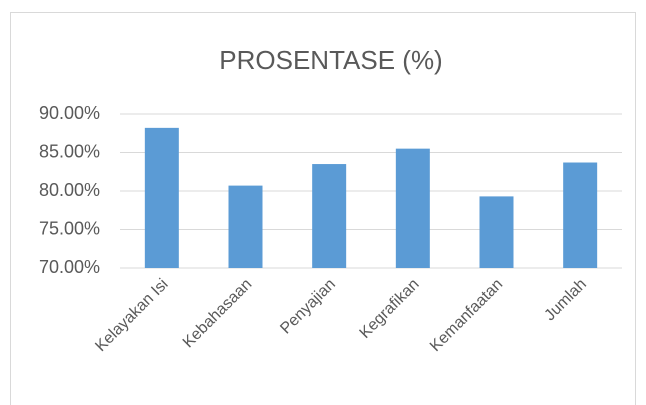  What do you see at coordinates (69, 151) in the screenshot?
I see `y-tick-label: 85.00%` at bounding box center [69, 151].